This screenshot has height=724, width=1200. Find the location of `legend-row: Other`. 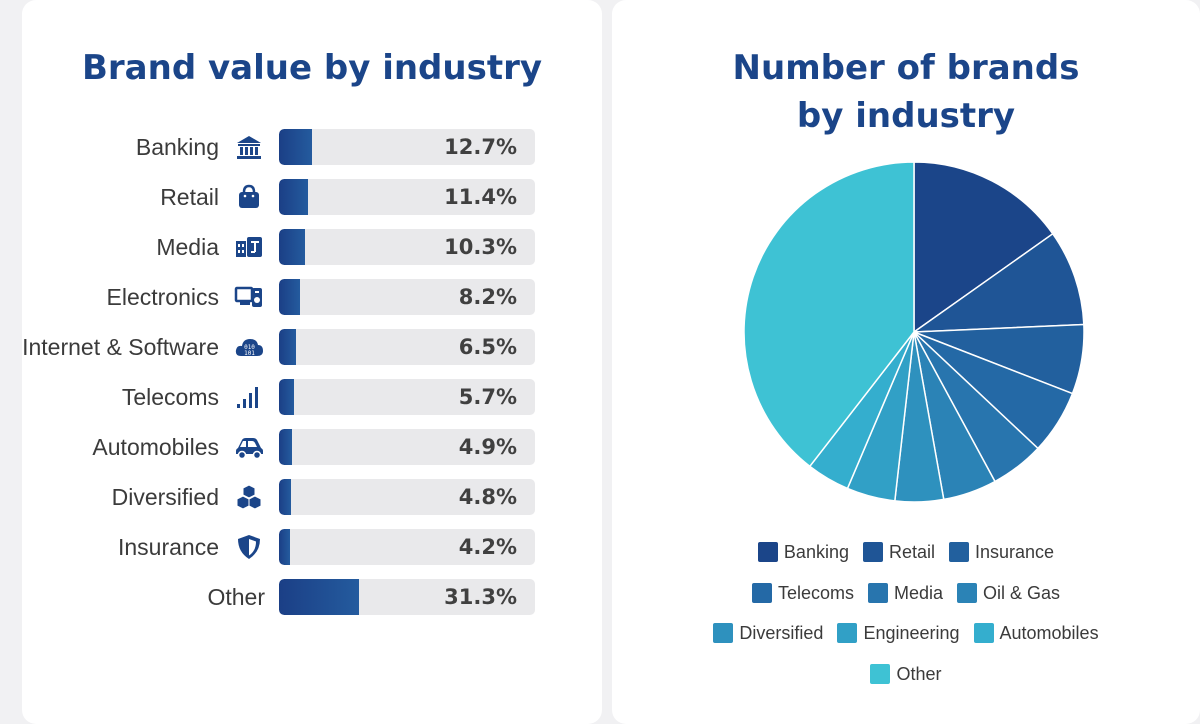

legend-row: Other is located at coordinates (906, 674).